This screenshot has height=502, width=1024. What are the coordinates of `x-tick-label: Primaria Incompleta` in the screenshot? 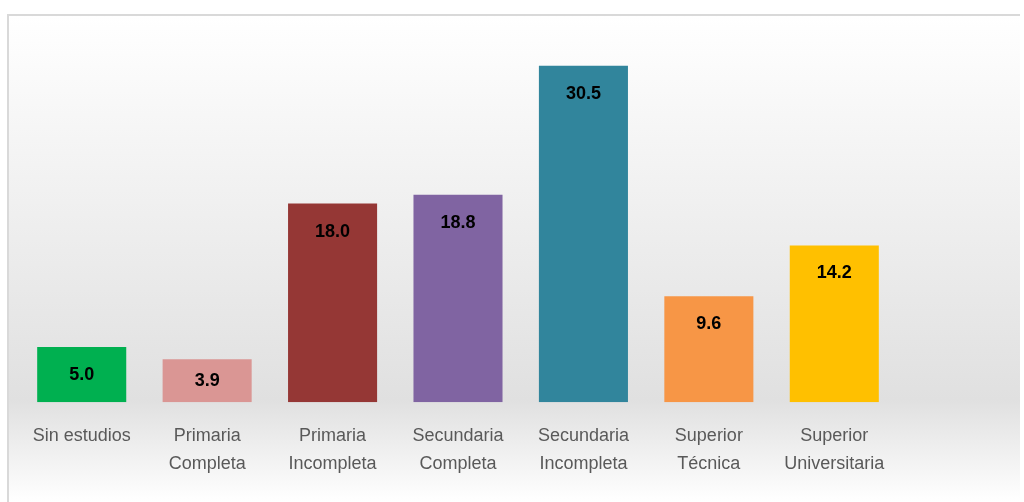 It's located at (333, 449).